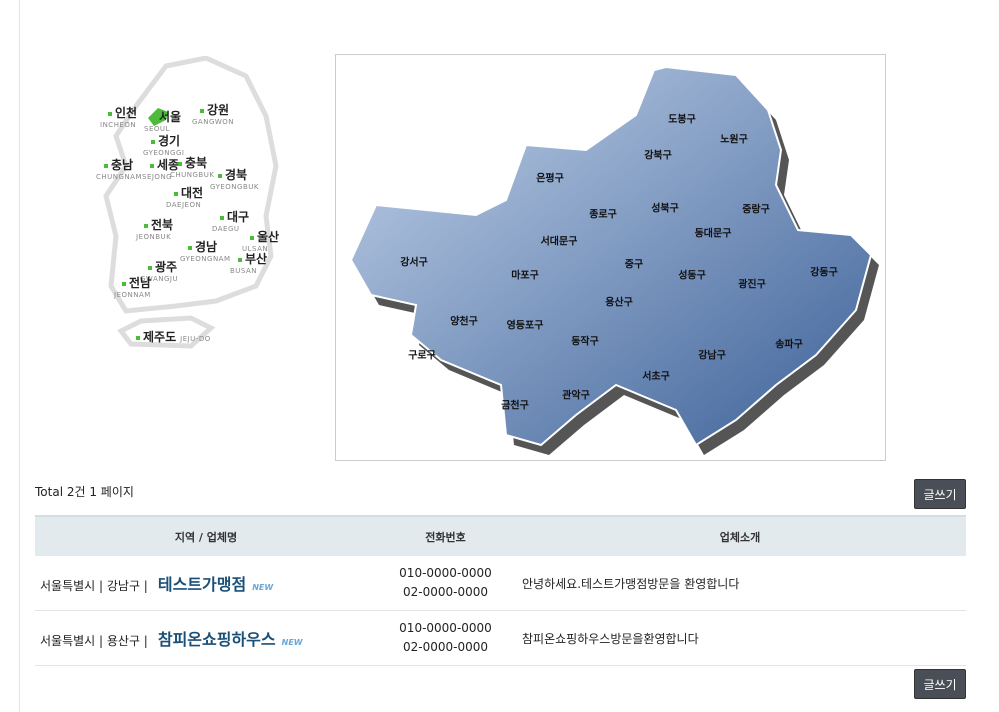  What do you see at coordinates (550, 179) in the screenshot?
I see `district-3: 은평구` at bounding box center [550, 179].